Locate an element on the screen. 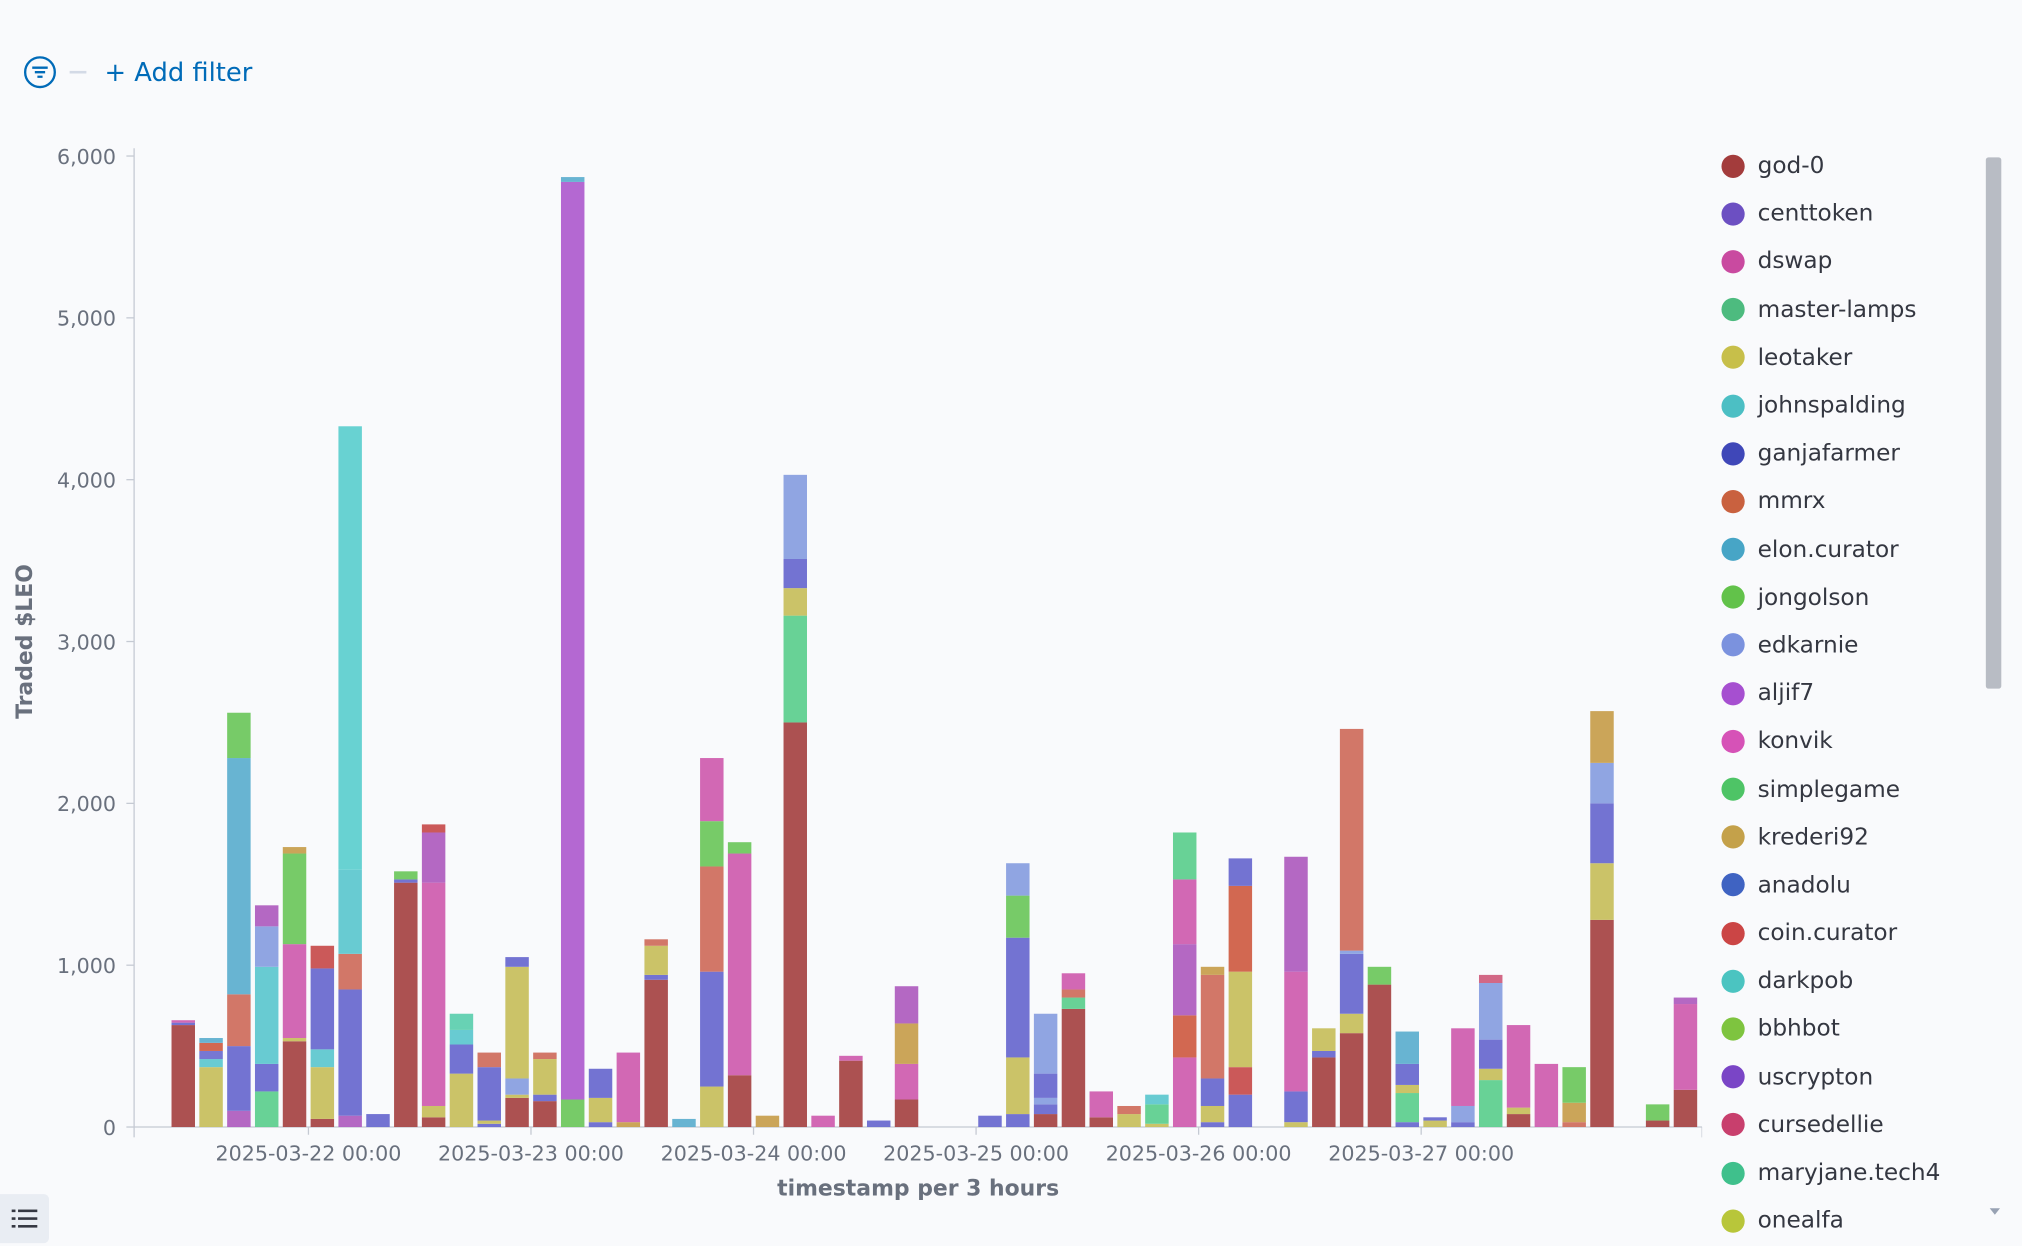 The height and width of the screenshot is (1246, 2022). toggle-legend-button is located at coordinates (25, 1219).